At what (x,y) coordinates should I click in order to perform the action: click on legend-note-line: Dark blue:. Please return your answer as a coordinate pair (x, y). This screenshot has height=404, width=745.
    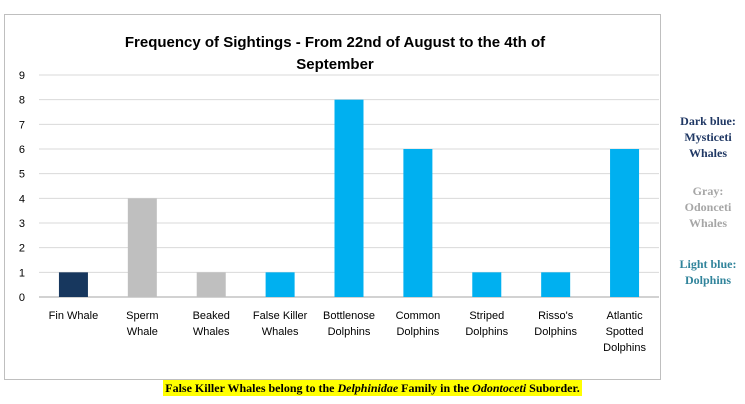
    Looking at the image, I should click on (708, 121).